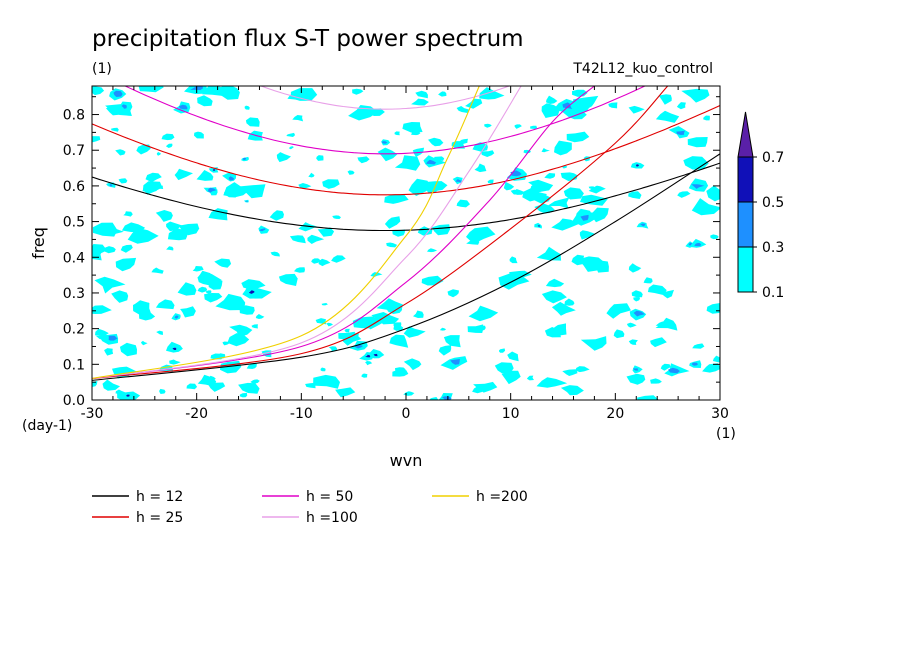 The width and height of the screenshot is (904, 654). I want to click on y-tick-label: 0.3, so click(74, 294).